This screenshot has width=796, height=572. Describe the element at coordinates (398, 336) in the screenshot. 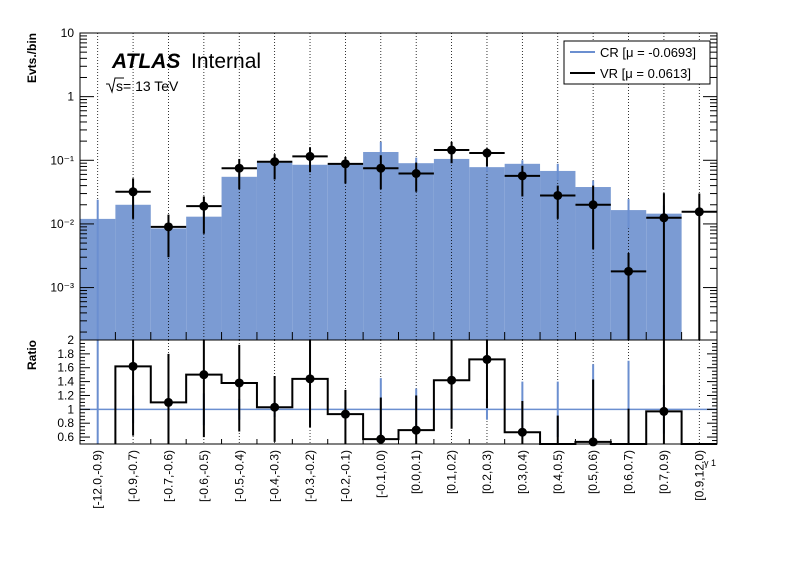

I see `top-x-ticks` at that location.